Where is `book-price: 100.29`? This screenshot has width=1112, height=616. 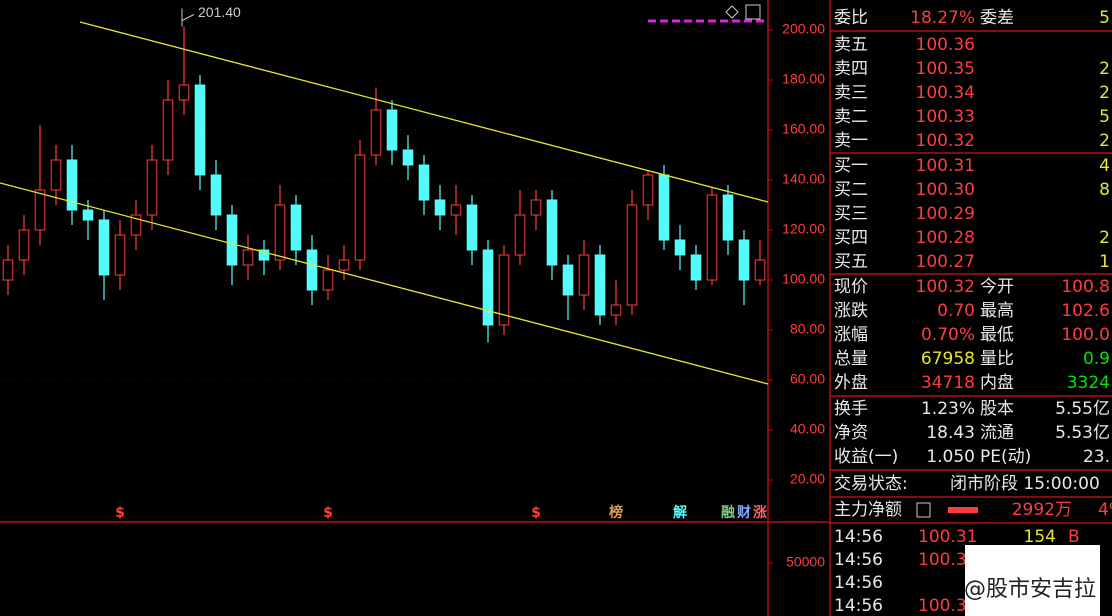 book-price: 100.29 is located at coordinates (945, 214).